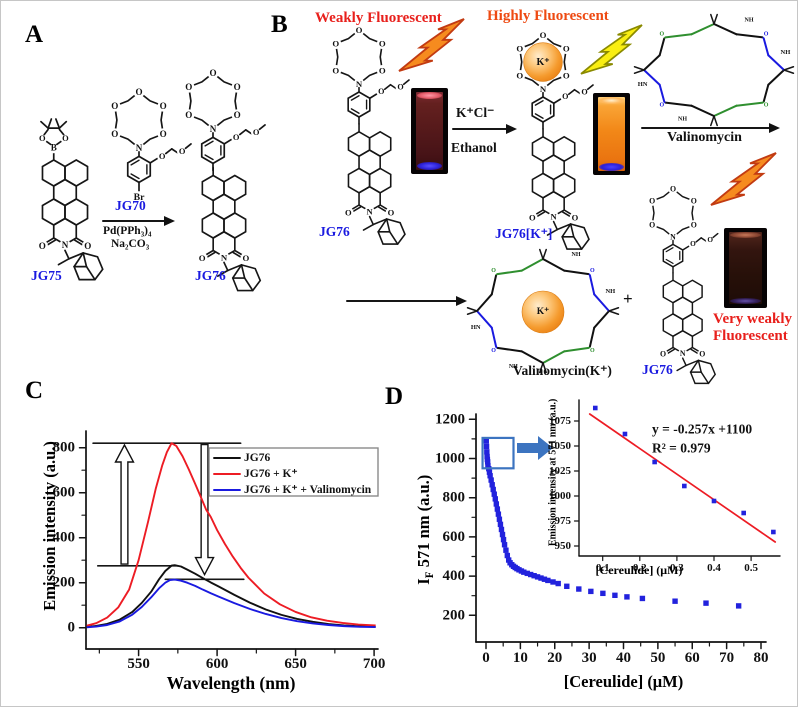 The image size is (798, 707). Describe the element at coordinates (127, 231) in the screenshot. I see `label-catalyst: Pd(PPh₃)₄` at that location.